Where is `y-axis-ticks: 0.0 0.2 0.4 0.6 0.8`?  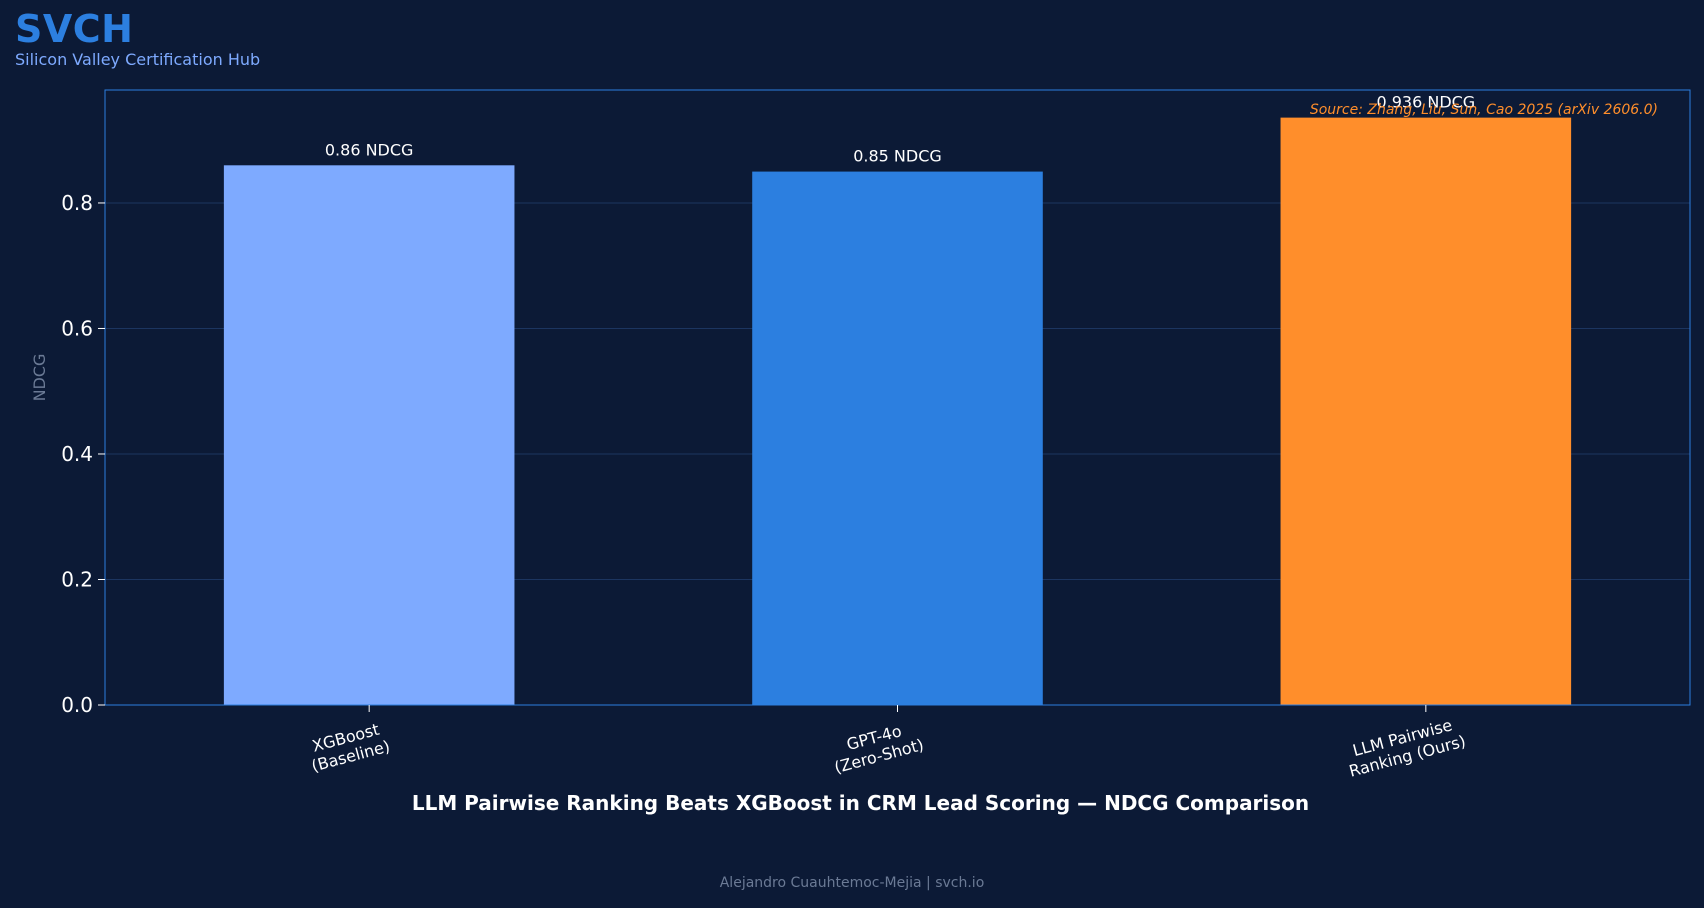
y-axis-ticks: 0.0 0.2 0.4 0.6 0.8 is located at coordinates (83, 454).